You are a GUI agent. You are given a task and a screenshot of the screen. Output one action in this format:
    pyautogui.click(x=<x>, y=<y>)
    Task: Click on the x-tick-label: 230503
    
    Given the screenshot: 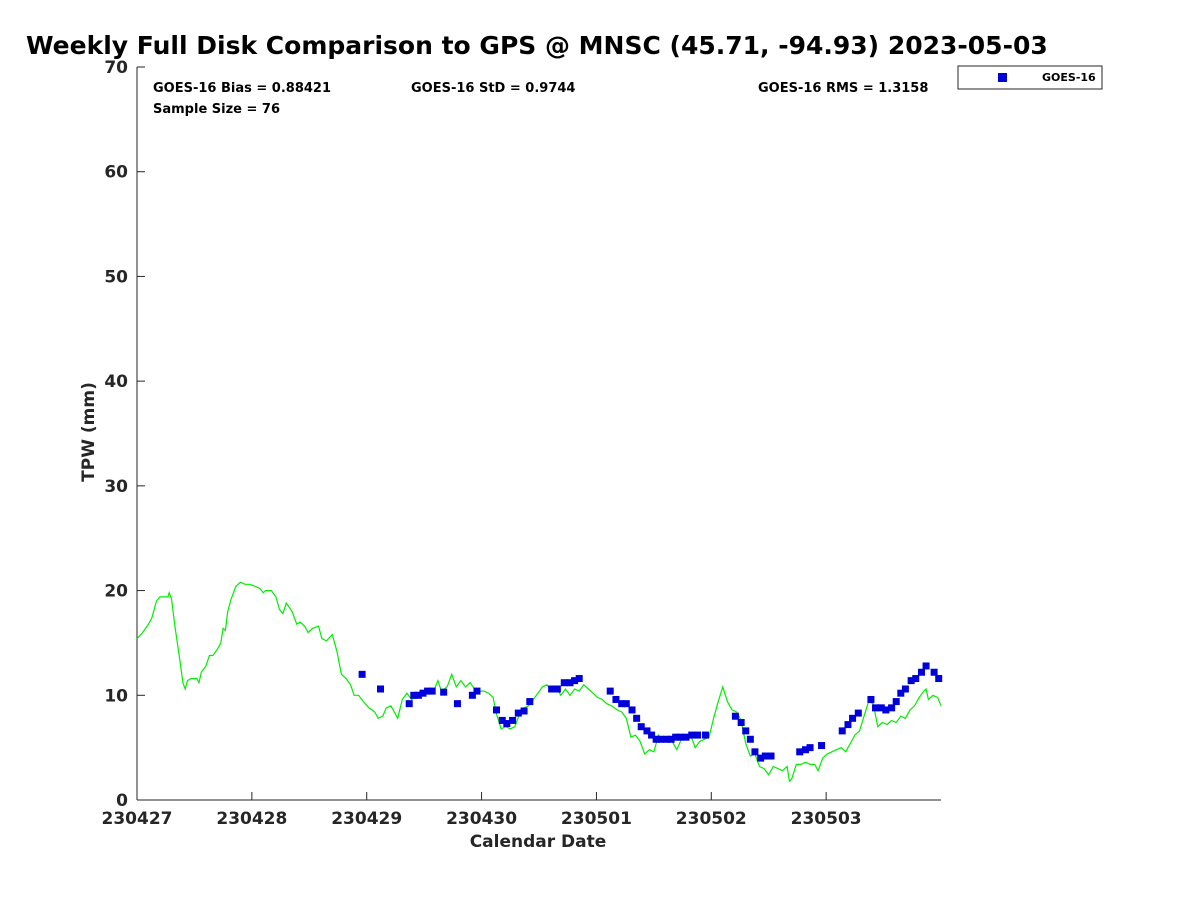 What is the action you would take?
    pyautogui.click(x=826, y=819)
    